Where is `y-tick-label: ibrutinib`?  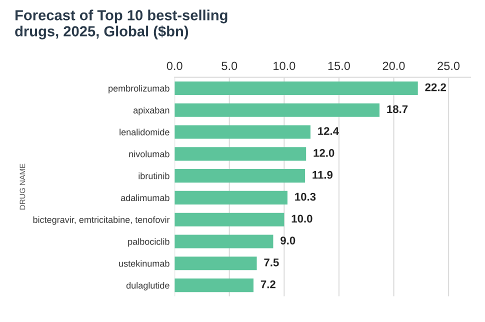
y-tick-label: ibrutinib is located at coordinates (154, 176).